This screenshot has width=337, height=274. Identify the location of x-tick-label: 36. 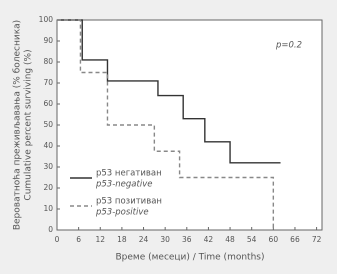
(187, 239).